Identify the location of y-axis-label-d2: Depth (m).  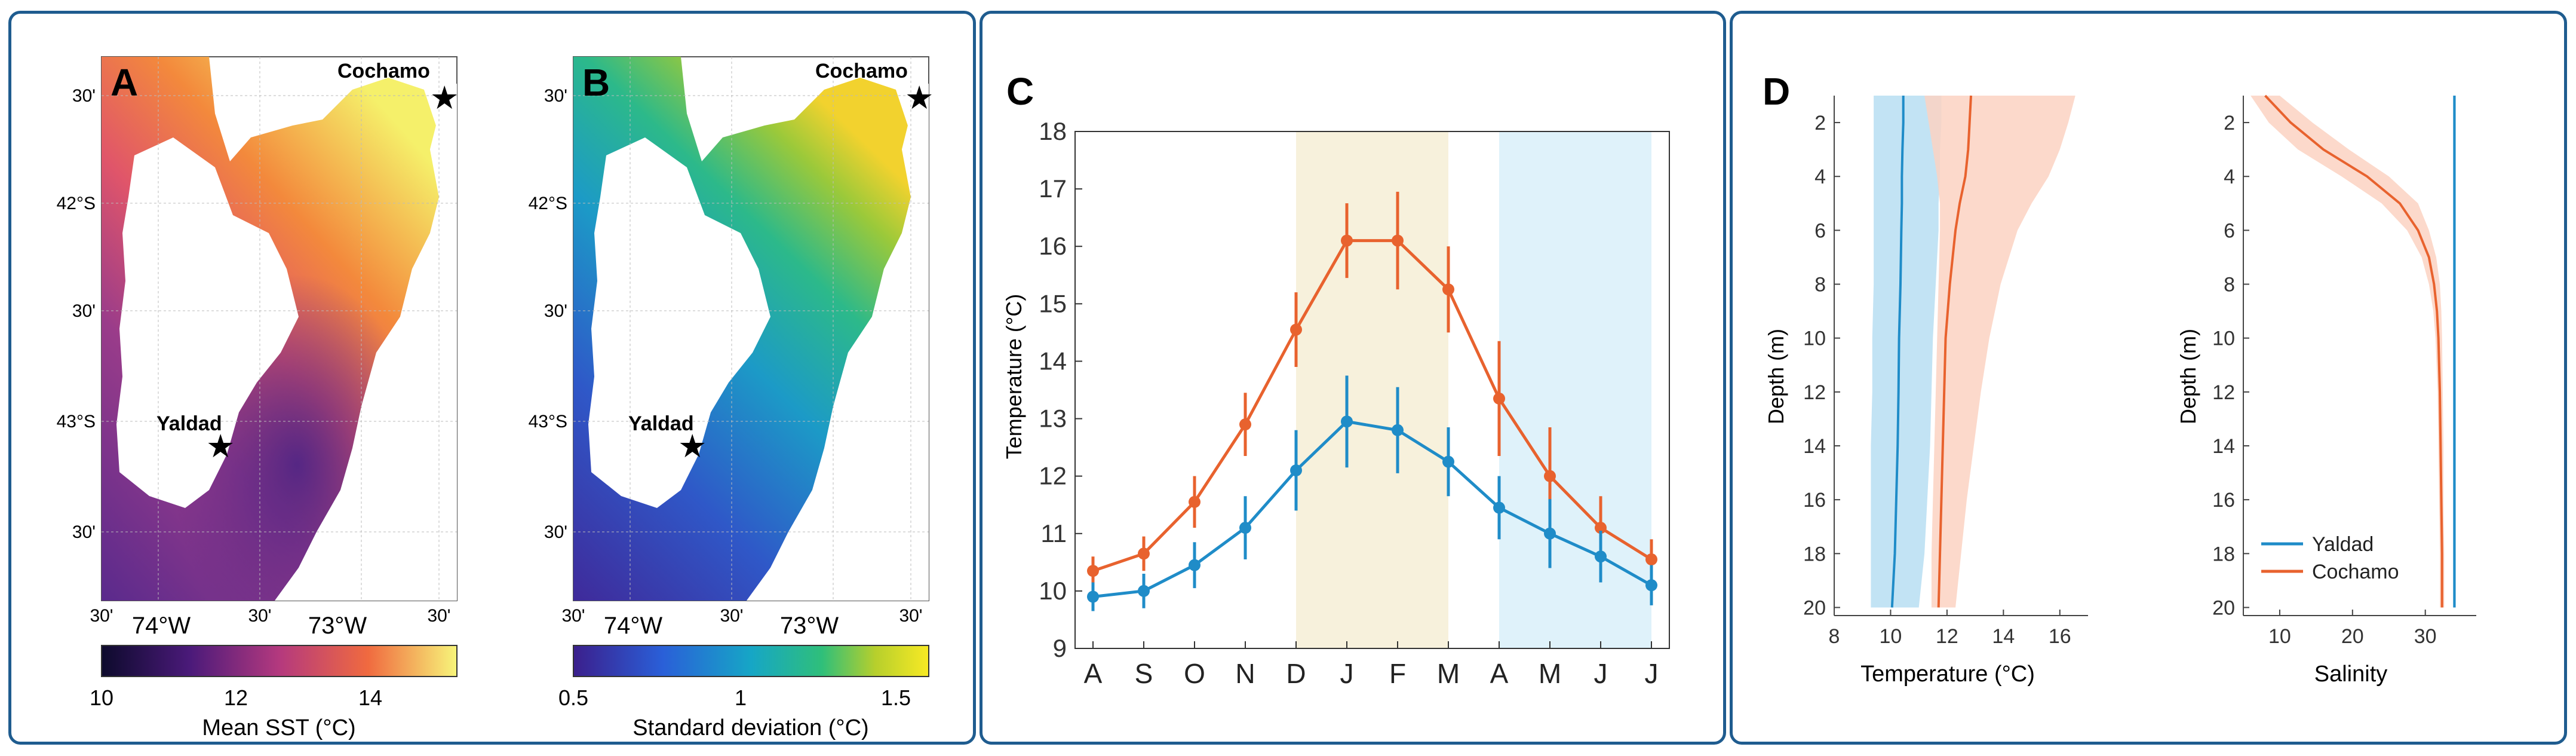
(2188, 376).